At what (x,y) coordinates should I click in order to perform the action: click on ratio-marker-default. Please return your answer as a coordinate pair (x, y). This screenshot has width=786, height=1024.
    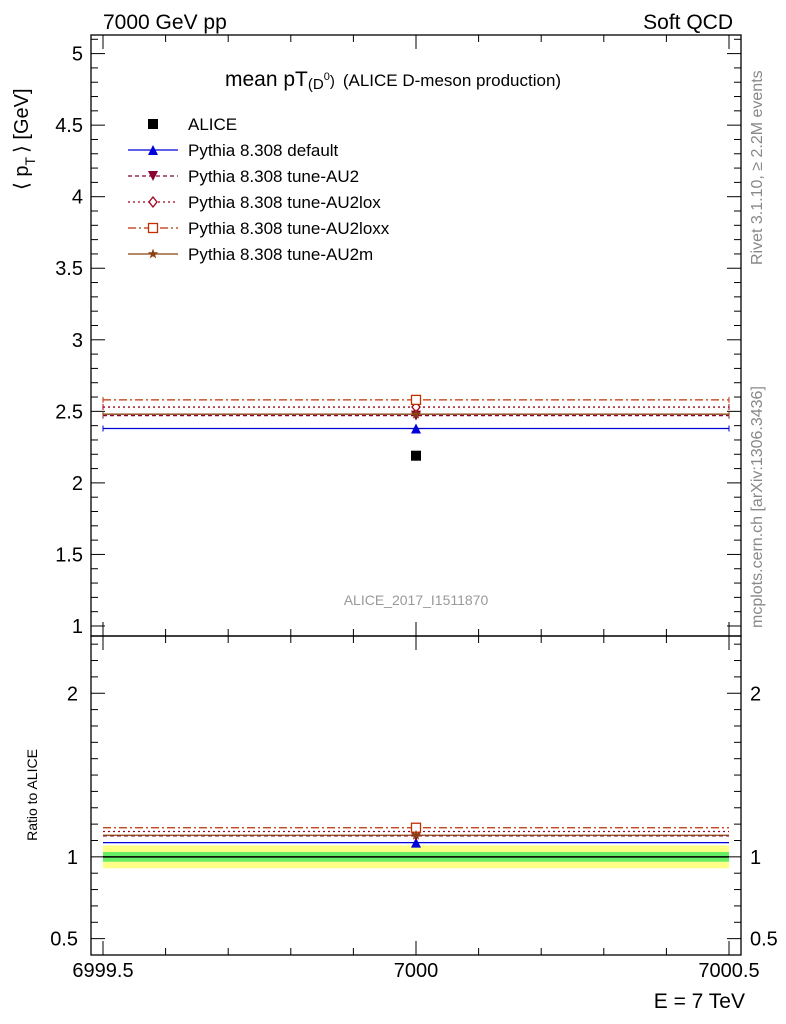
    Looking at the image, I should click on (416, 842).